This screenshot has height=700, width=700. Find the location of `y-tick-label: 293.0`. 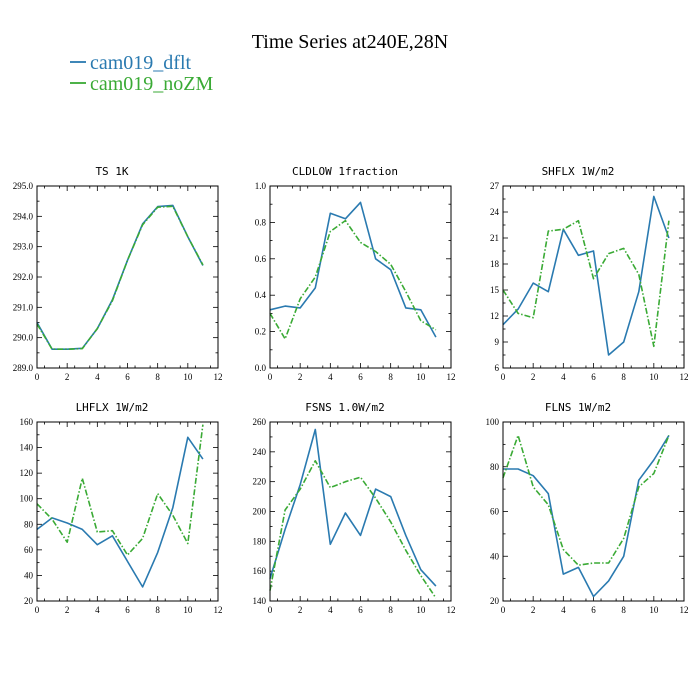

y-tick-label: 293.0 is located at coordinates (23, 247).